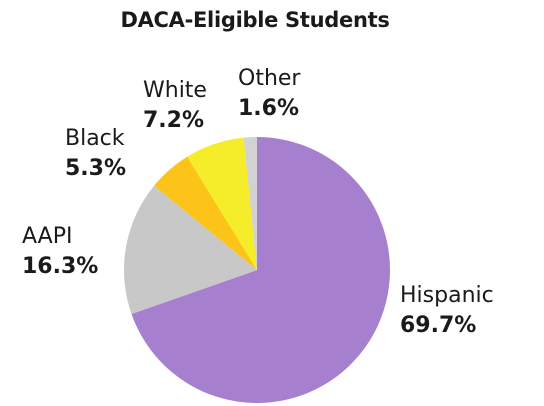 The width and height of the screenshot is (544, 406). I want to click on slice-label-hispanic: Hispanic, so click(447, 295).